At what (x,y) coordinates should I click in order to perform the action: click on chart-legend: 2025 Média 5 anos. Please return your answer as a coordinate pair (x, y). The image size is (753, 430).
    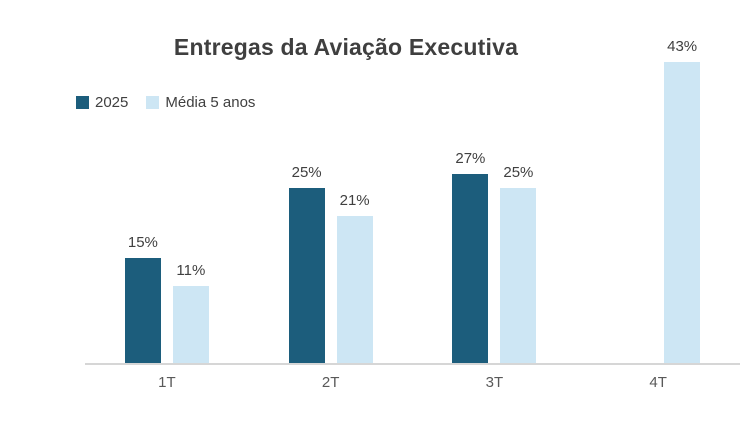
    Looking at the image, I should click on (165, 102).